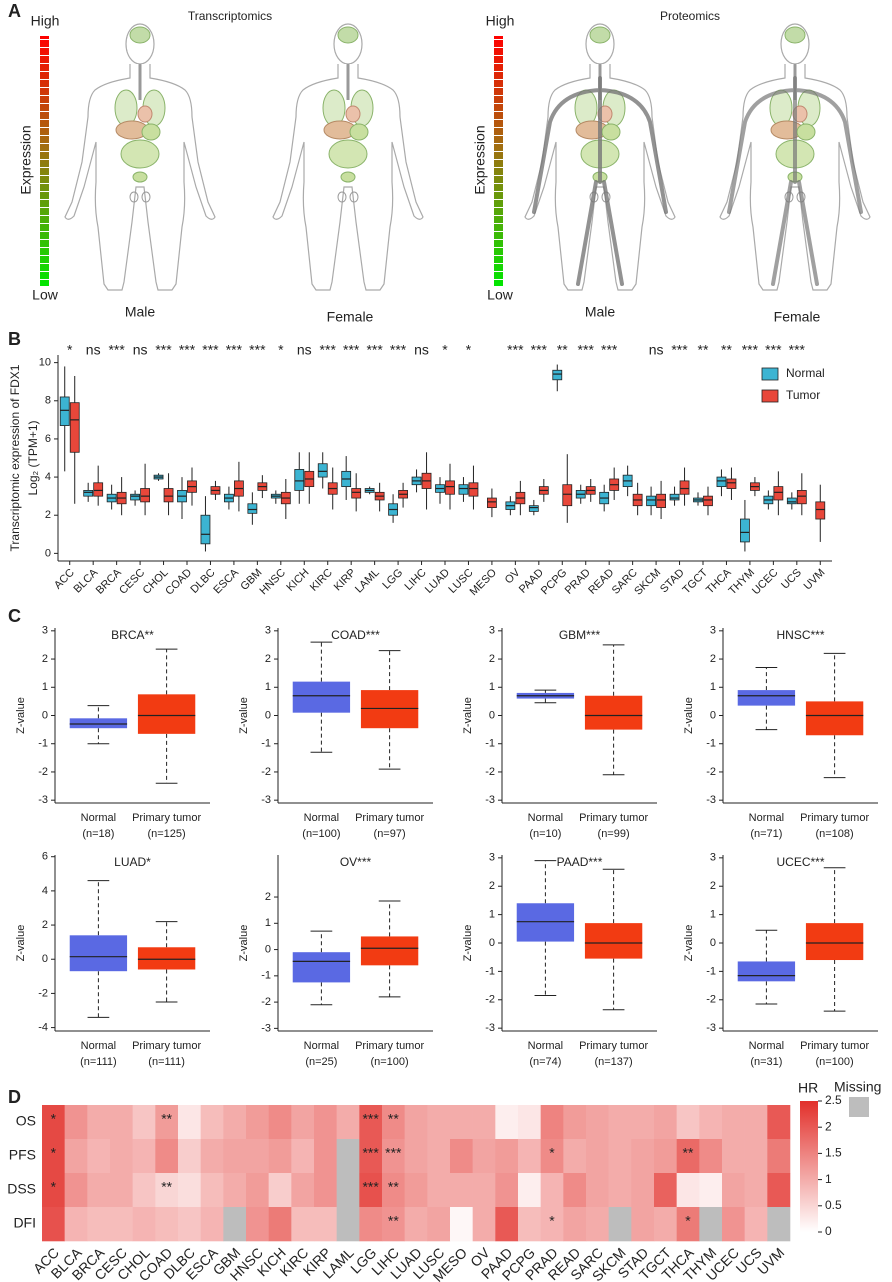 This screenshot has width=892, height=1282. What do you see at coordinates (226, 581) in the screenshot?
I see `x-tick-label: ESCA` at bounding box center [226, 581].